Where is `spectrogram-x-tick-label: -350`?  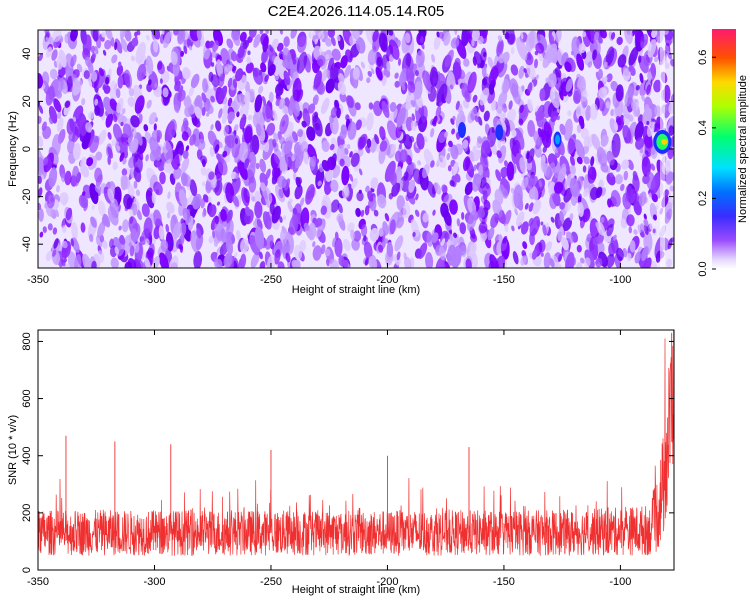
spectrogram-x-tick-label: -350 is located at coordinates (38, 280).